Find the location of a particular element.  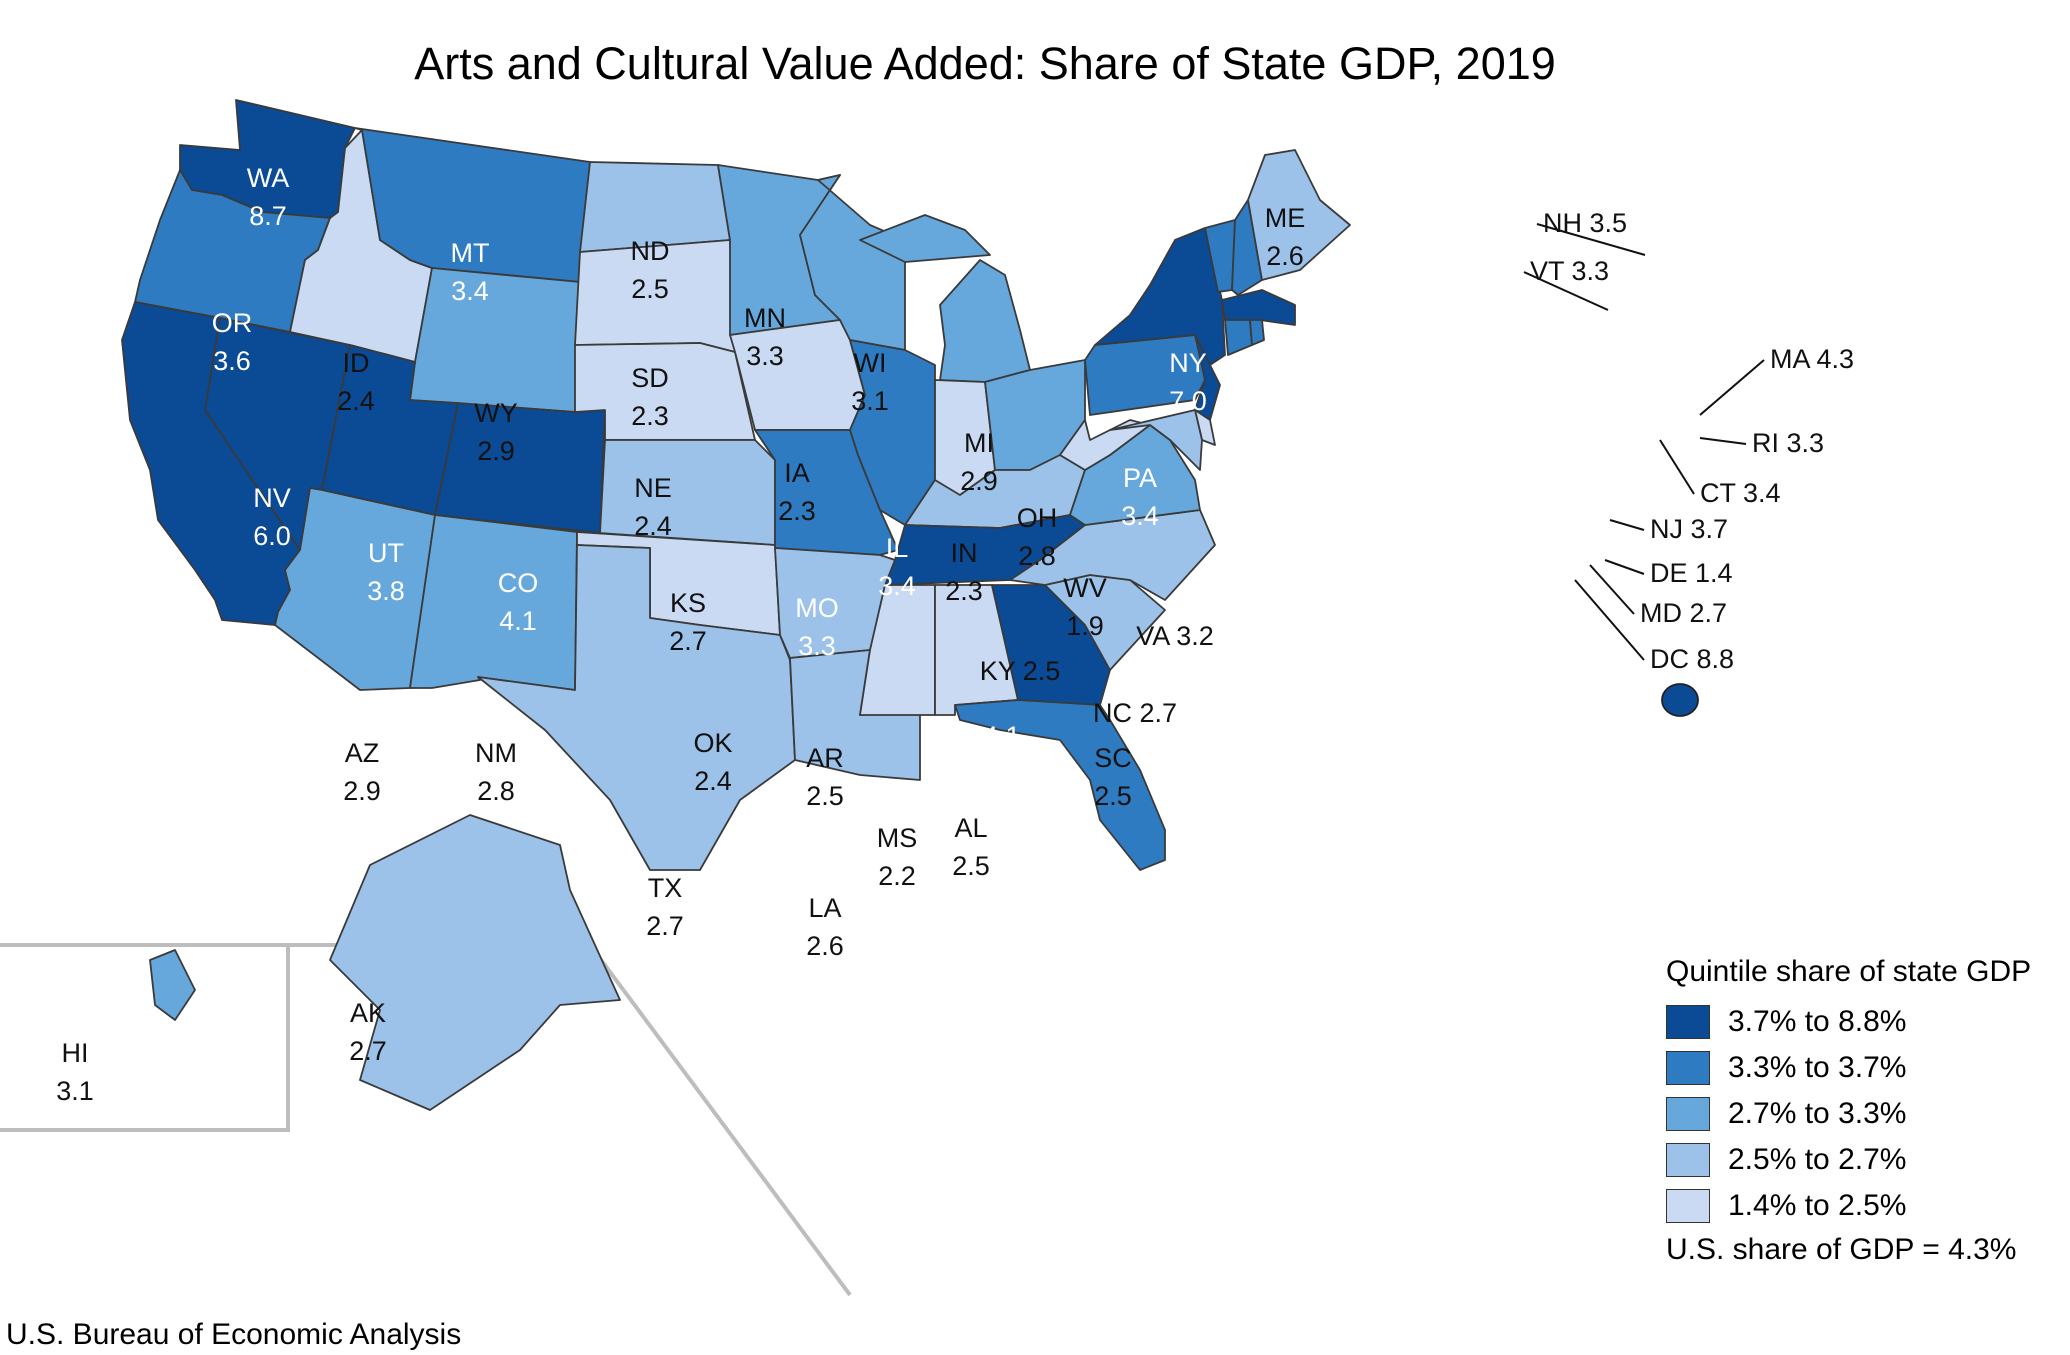

label-tx: TX 2.7 is located at coordinates (665, 907).